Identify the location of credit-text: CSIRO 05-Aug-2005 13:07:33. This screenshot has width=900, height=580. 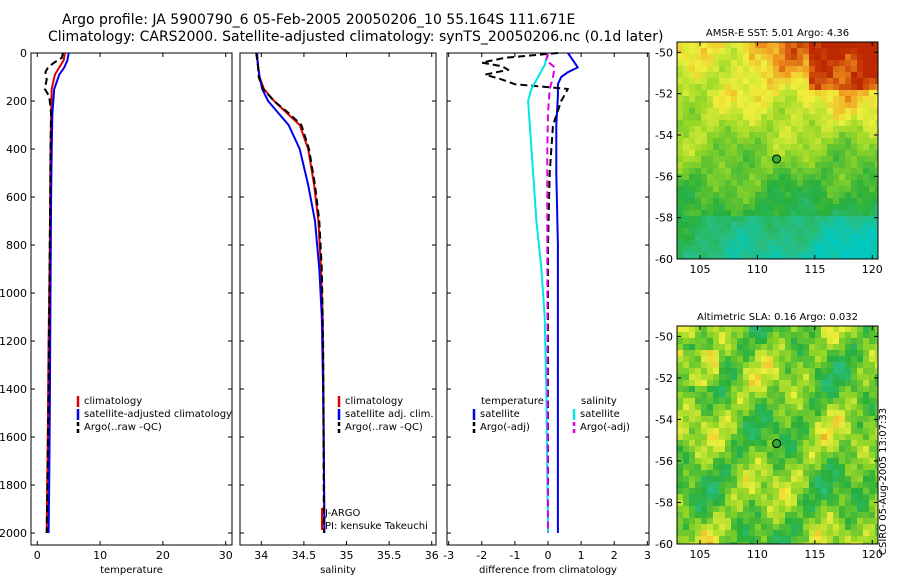
(883, 481).